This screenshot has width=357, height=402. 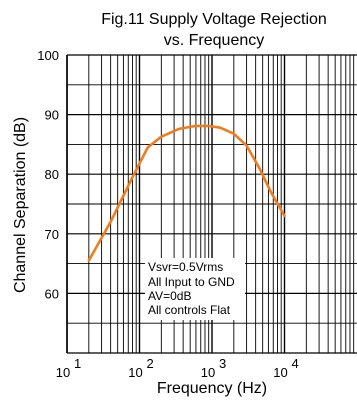 I want to click on annotation-box, so click(x=195, y=289).